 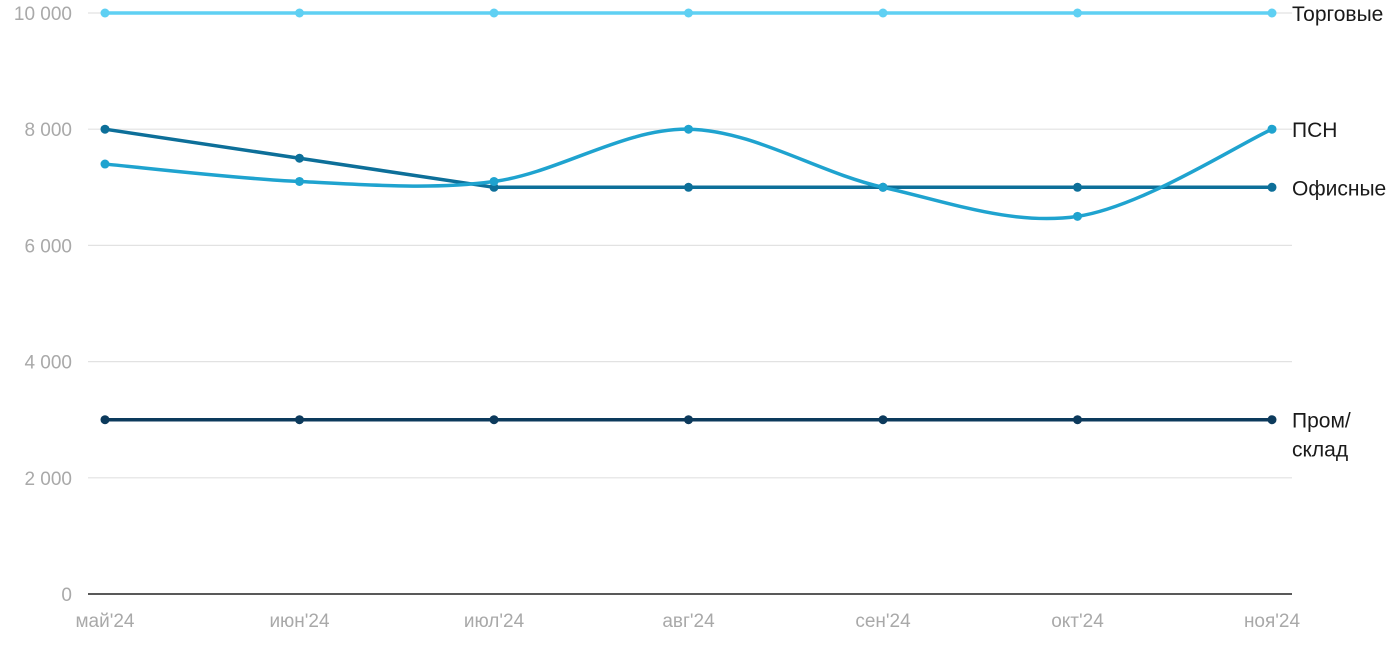 What do you see at coordinates (48, 246) in the screenshot?
I see `y-tick-label: 6 000` at bounding box center [48, 246].